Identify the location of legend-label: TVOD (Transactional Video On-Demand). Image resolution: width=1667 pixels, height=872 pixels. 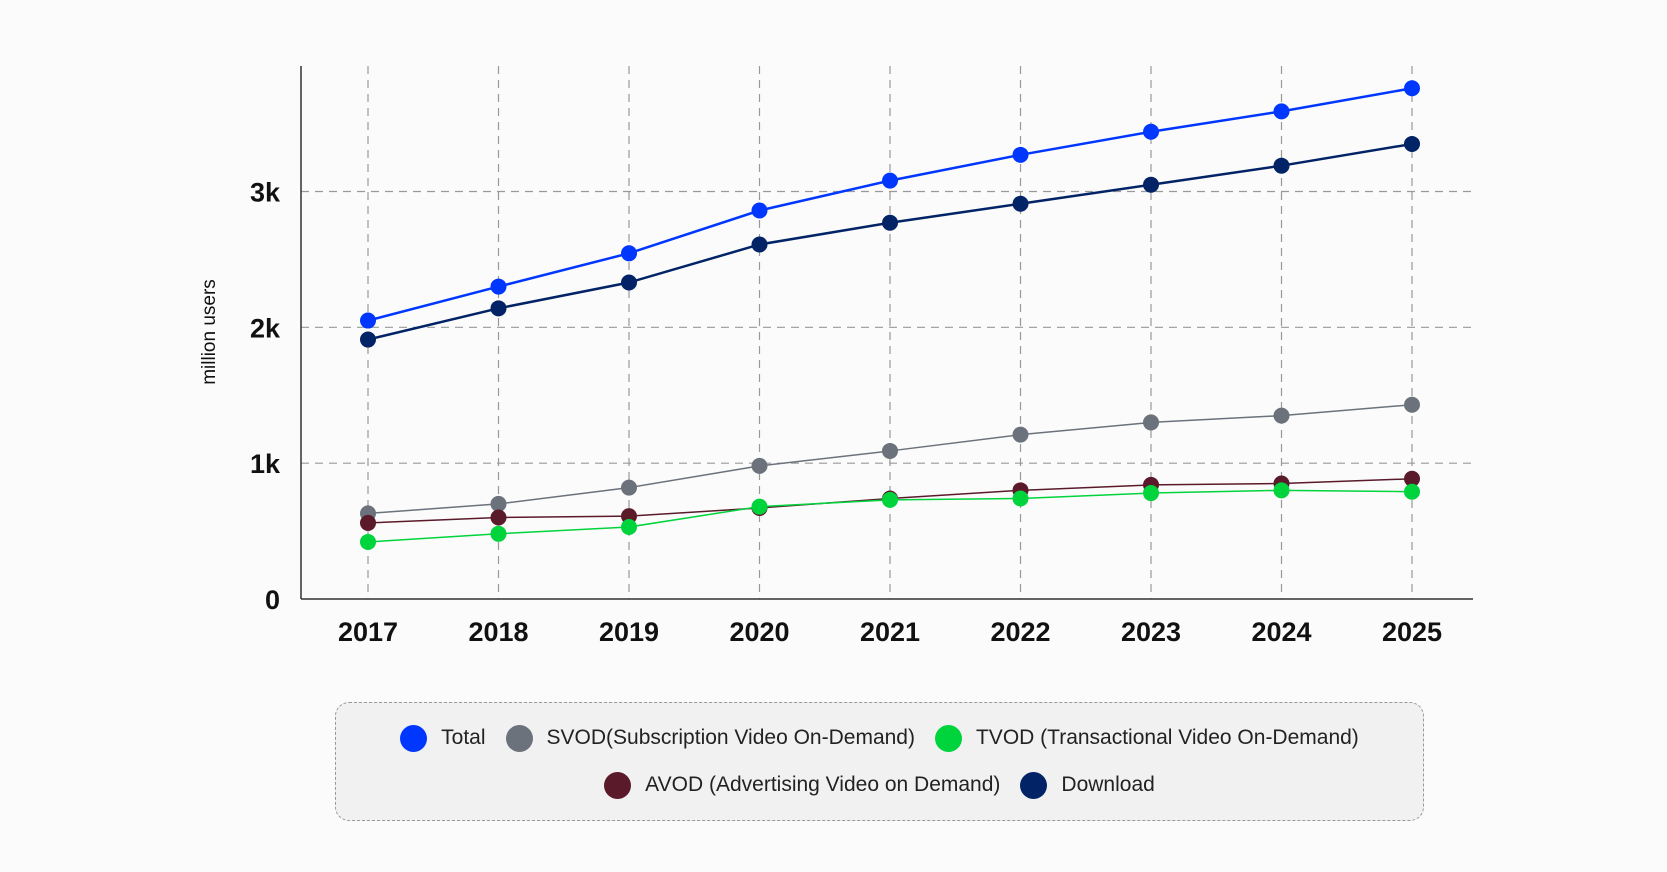
(1167, 737).